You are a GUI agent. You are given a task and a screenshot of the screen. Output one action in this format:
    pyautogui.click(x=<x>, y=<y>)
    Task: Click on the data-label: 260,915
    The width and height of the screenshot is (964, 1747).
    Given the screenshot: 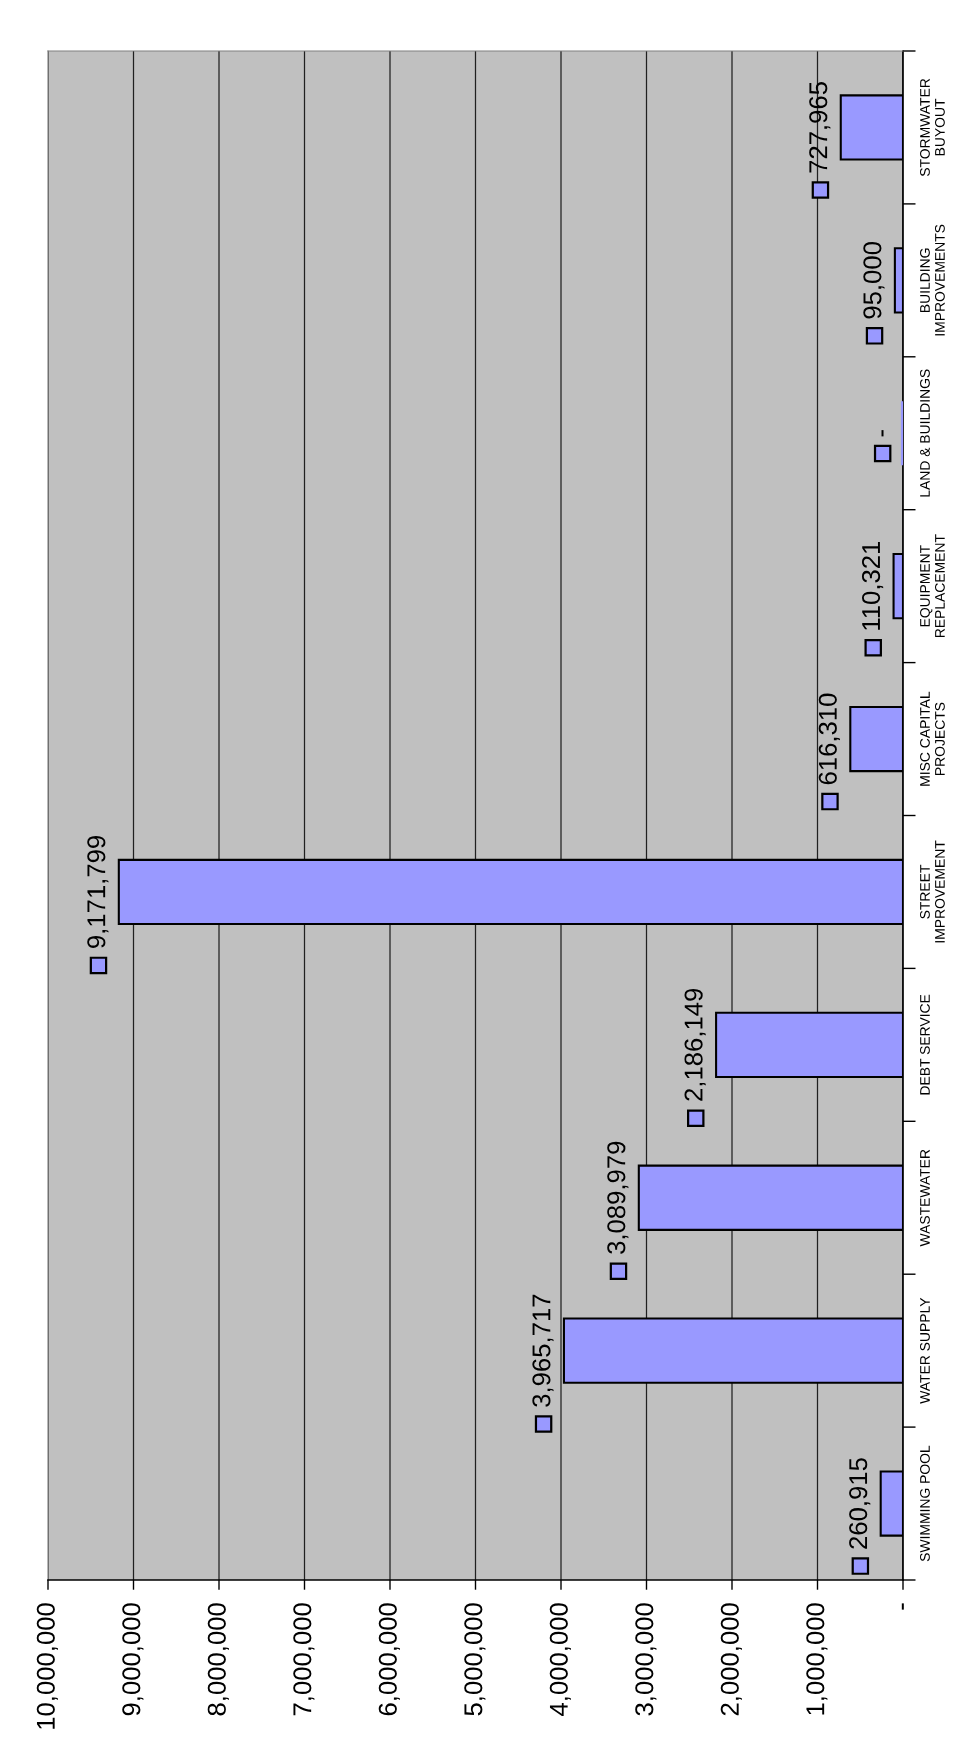 What is the action you would take?
    pyautogui.click(x=860, y=1503)
    